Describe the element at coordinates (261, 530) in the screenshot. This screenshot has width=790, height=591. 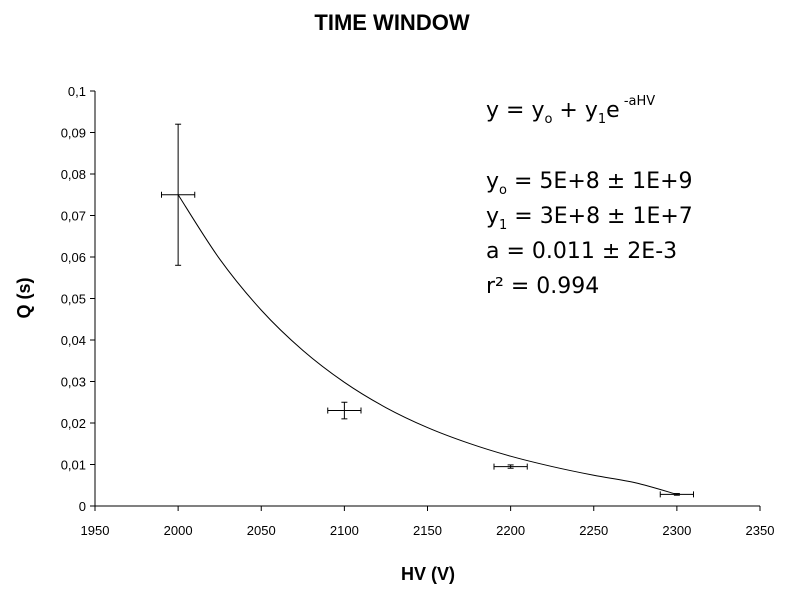
I see `x-tick-label: 2050` at that location.